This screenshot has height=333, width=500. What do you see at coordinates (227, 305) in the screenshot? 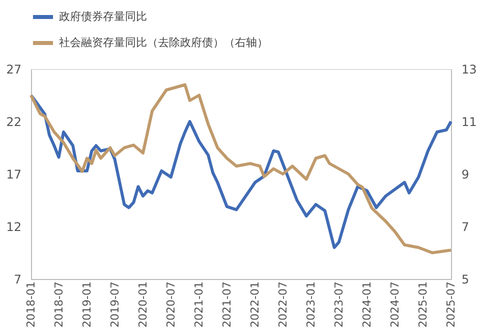
I see `x-tick-label: 2021-07` at bounding box center [227, 305].